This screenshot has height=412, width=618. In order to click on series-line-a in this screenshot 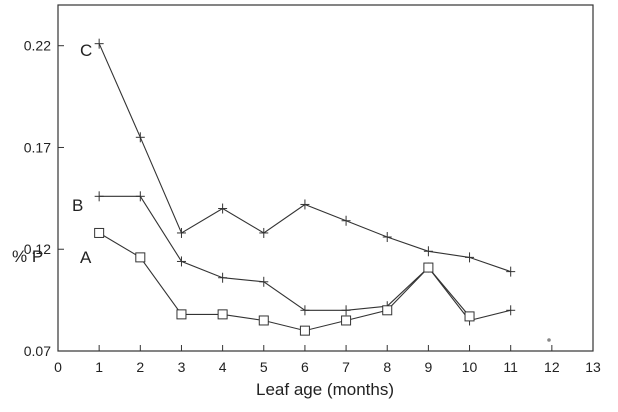, I will do `click(284, 282)`.